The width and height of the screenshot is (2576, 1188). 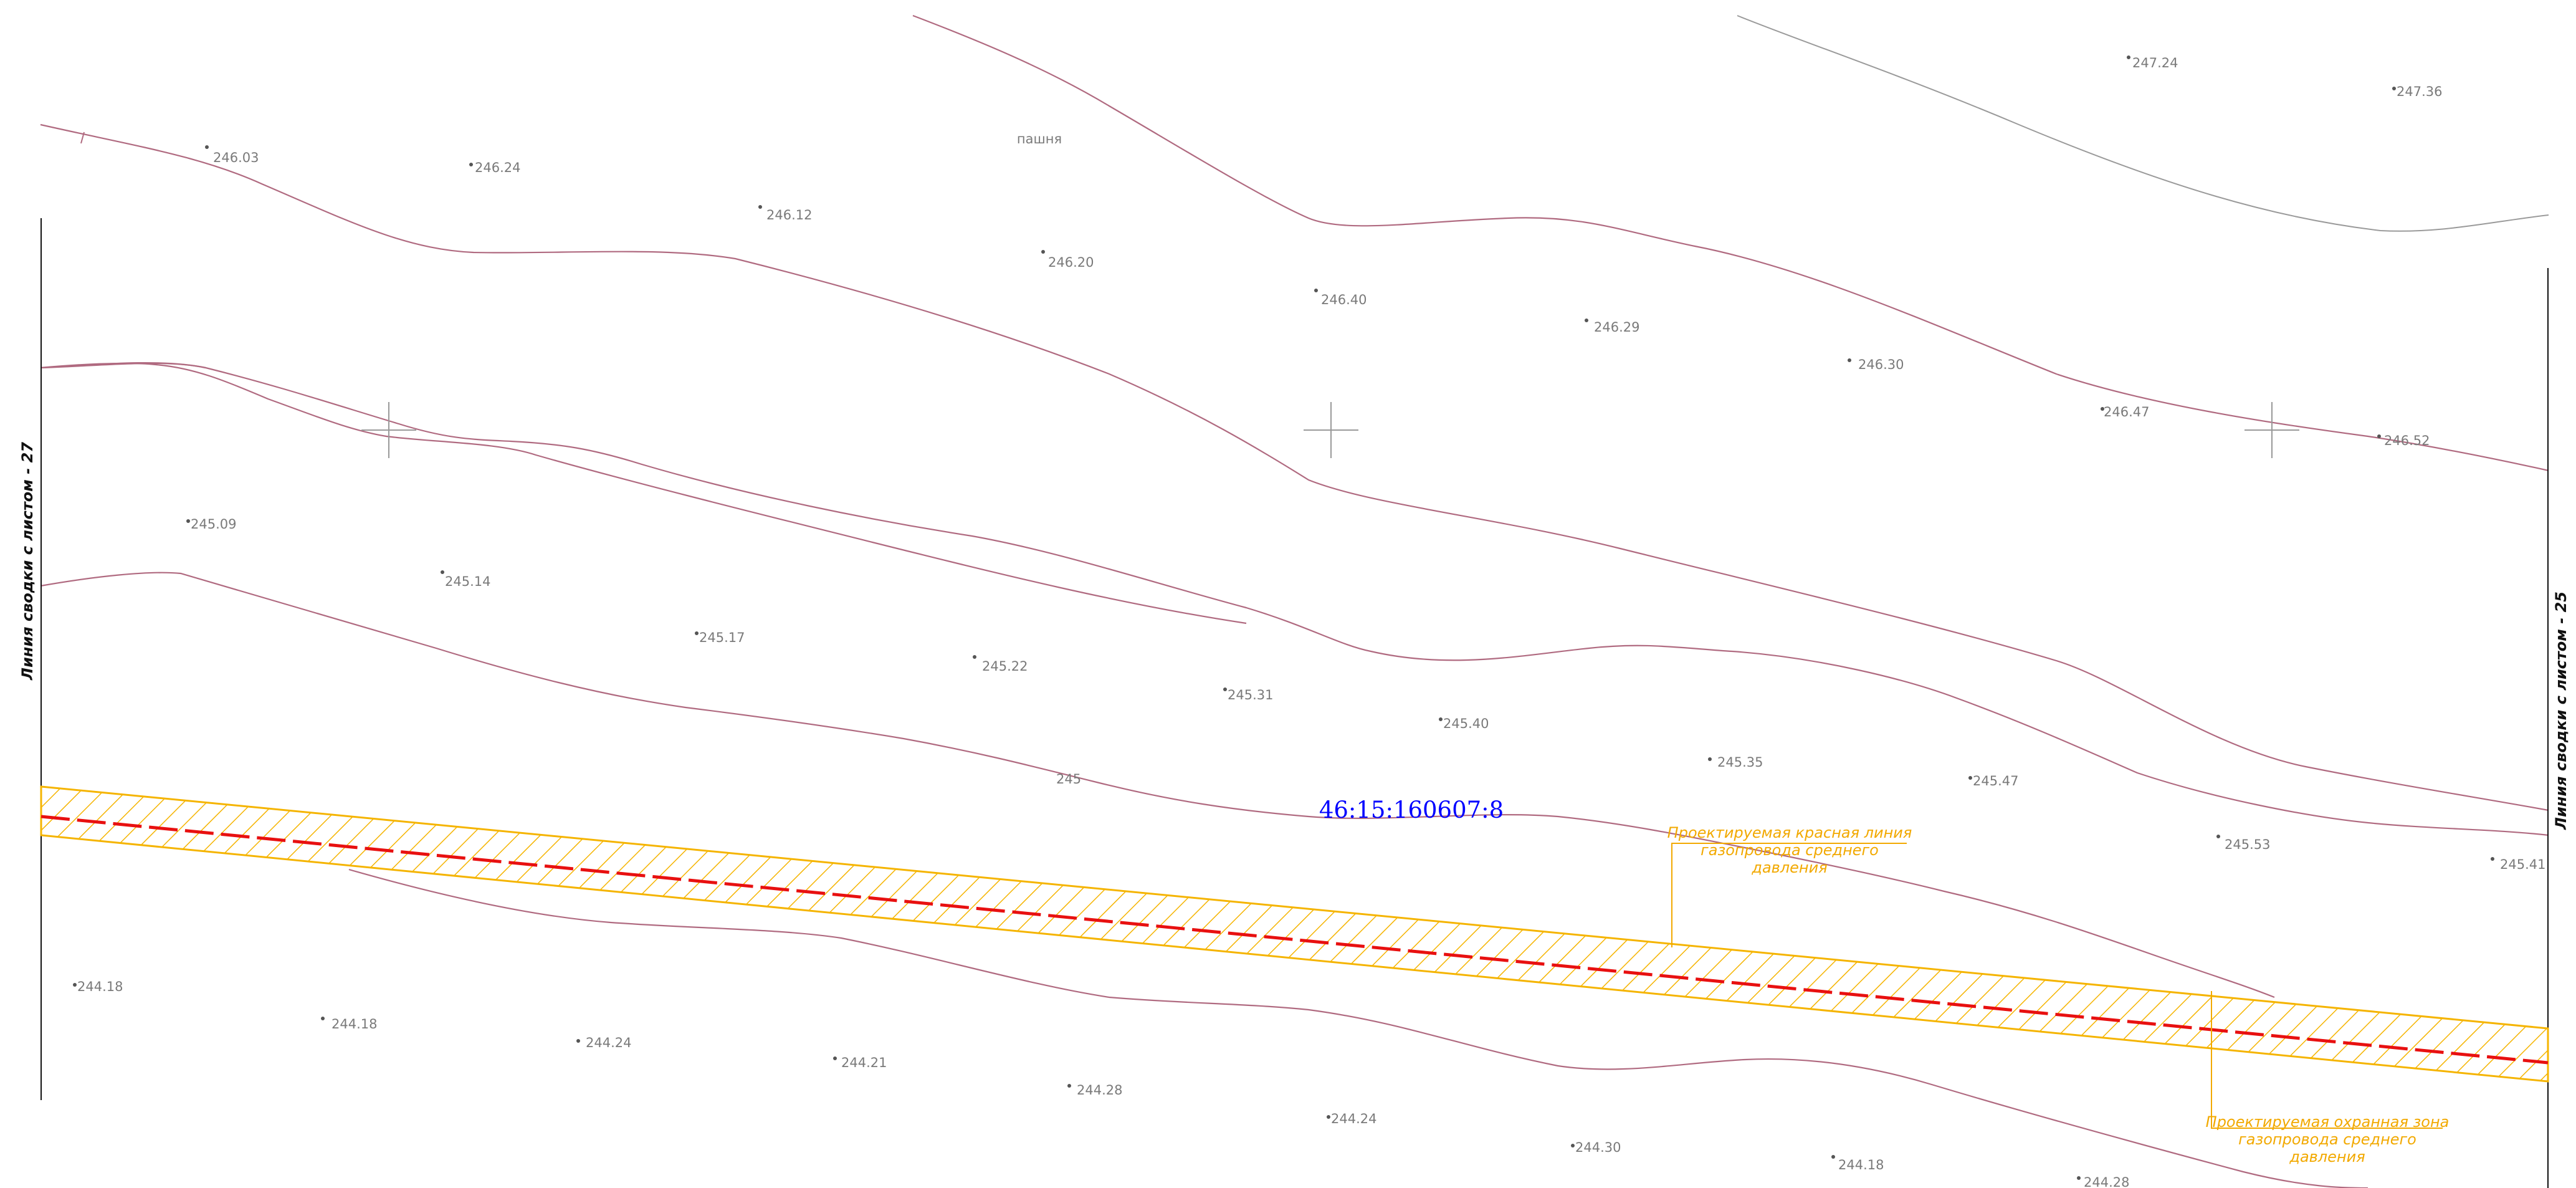 I want to click on svg-text: 245.47, so click(x=1995, y=781).